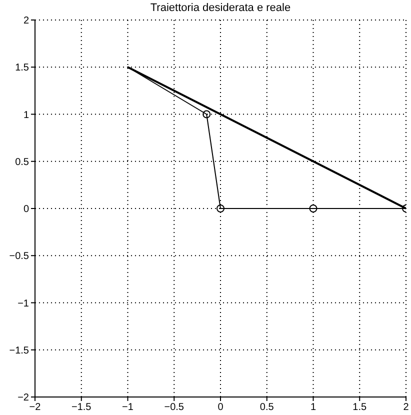  What do you see at coordinates (267, 408) in the screenshot?
I see `x-tick-label: 0.5` at bounding box center [267, 408].